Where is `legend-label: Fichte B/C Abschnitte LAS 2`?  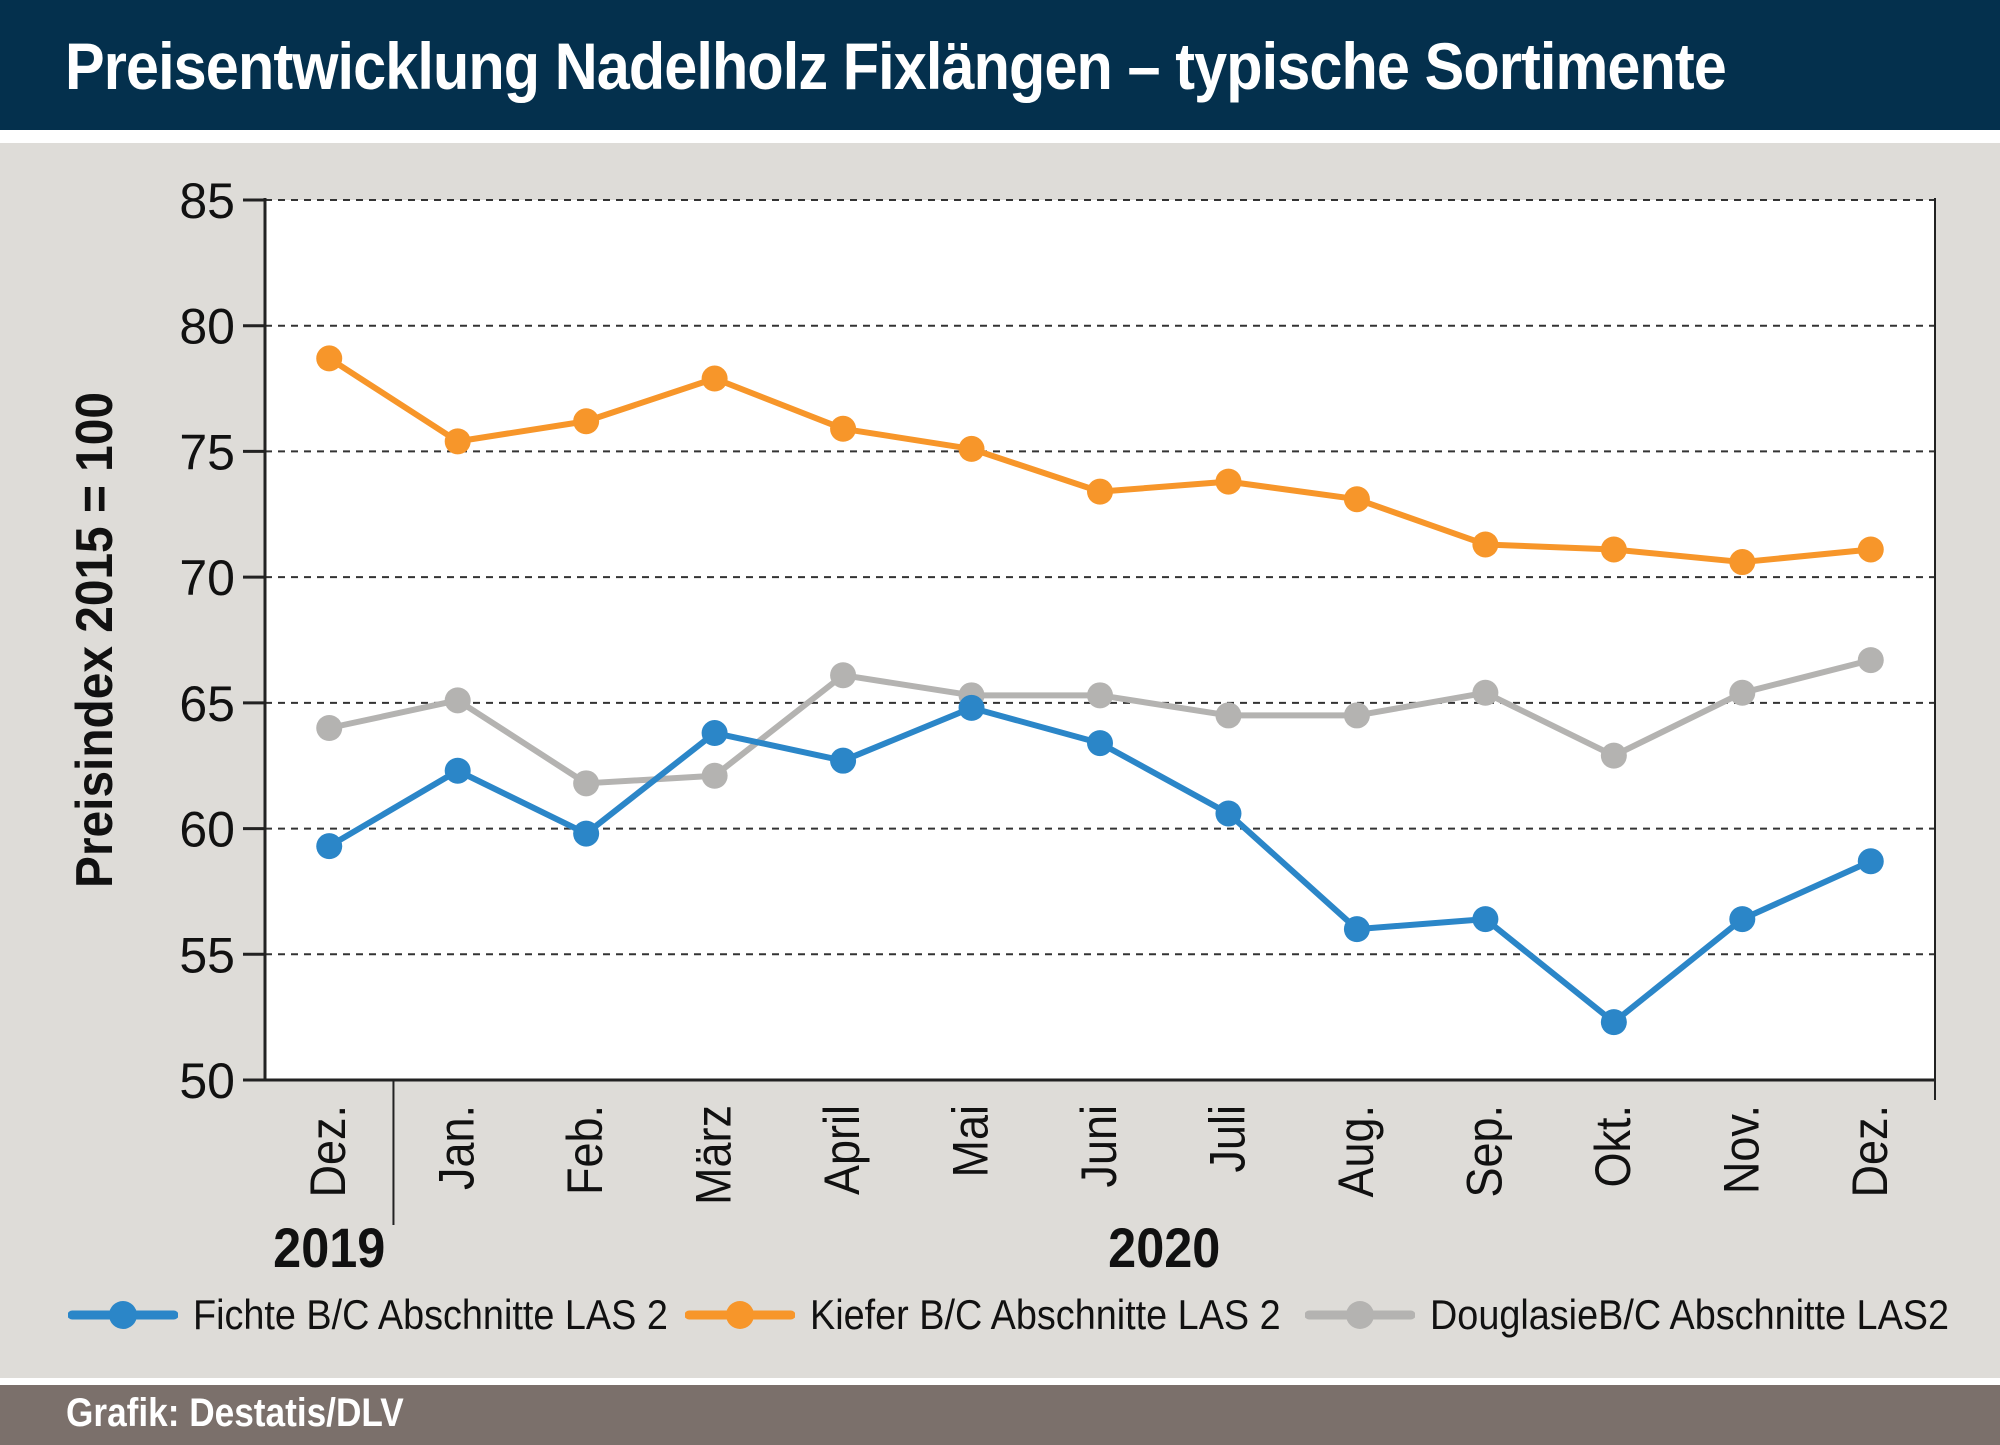
legend-label: Fichte B/C Abschnitte LAS 2 is located at coordinates (430, 1314).